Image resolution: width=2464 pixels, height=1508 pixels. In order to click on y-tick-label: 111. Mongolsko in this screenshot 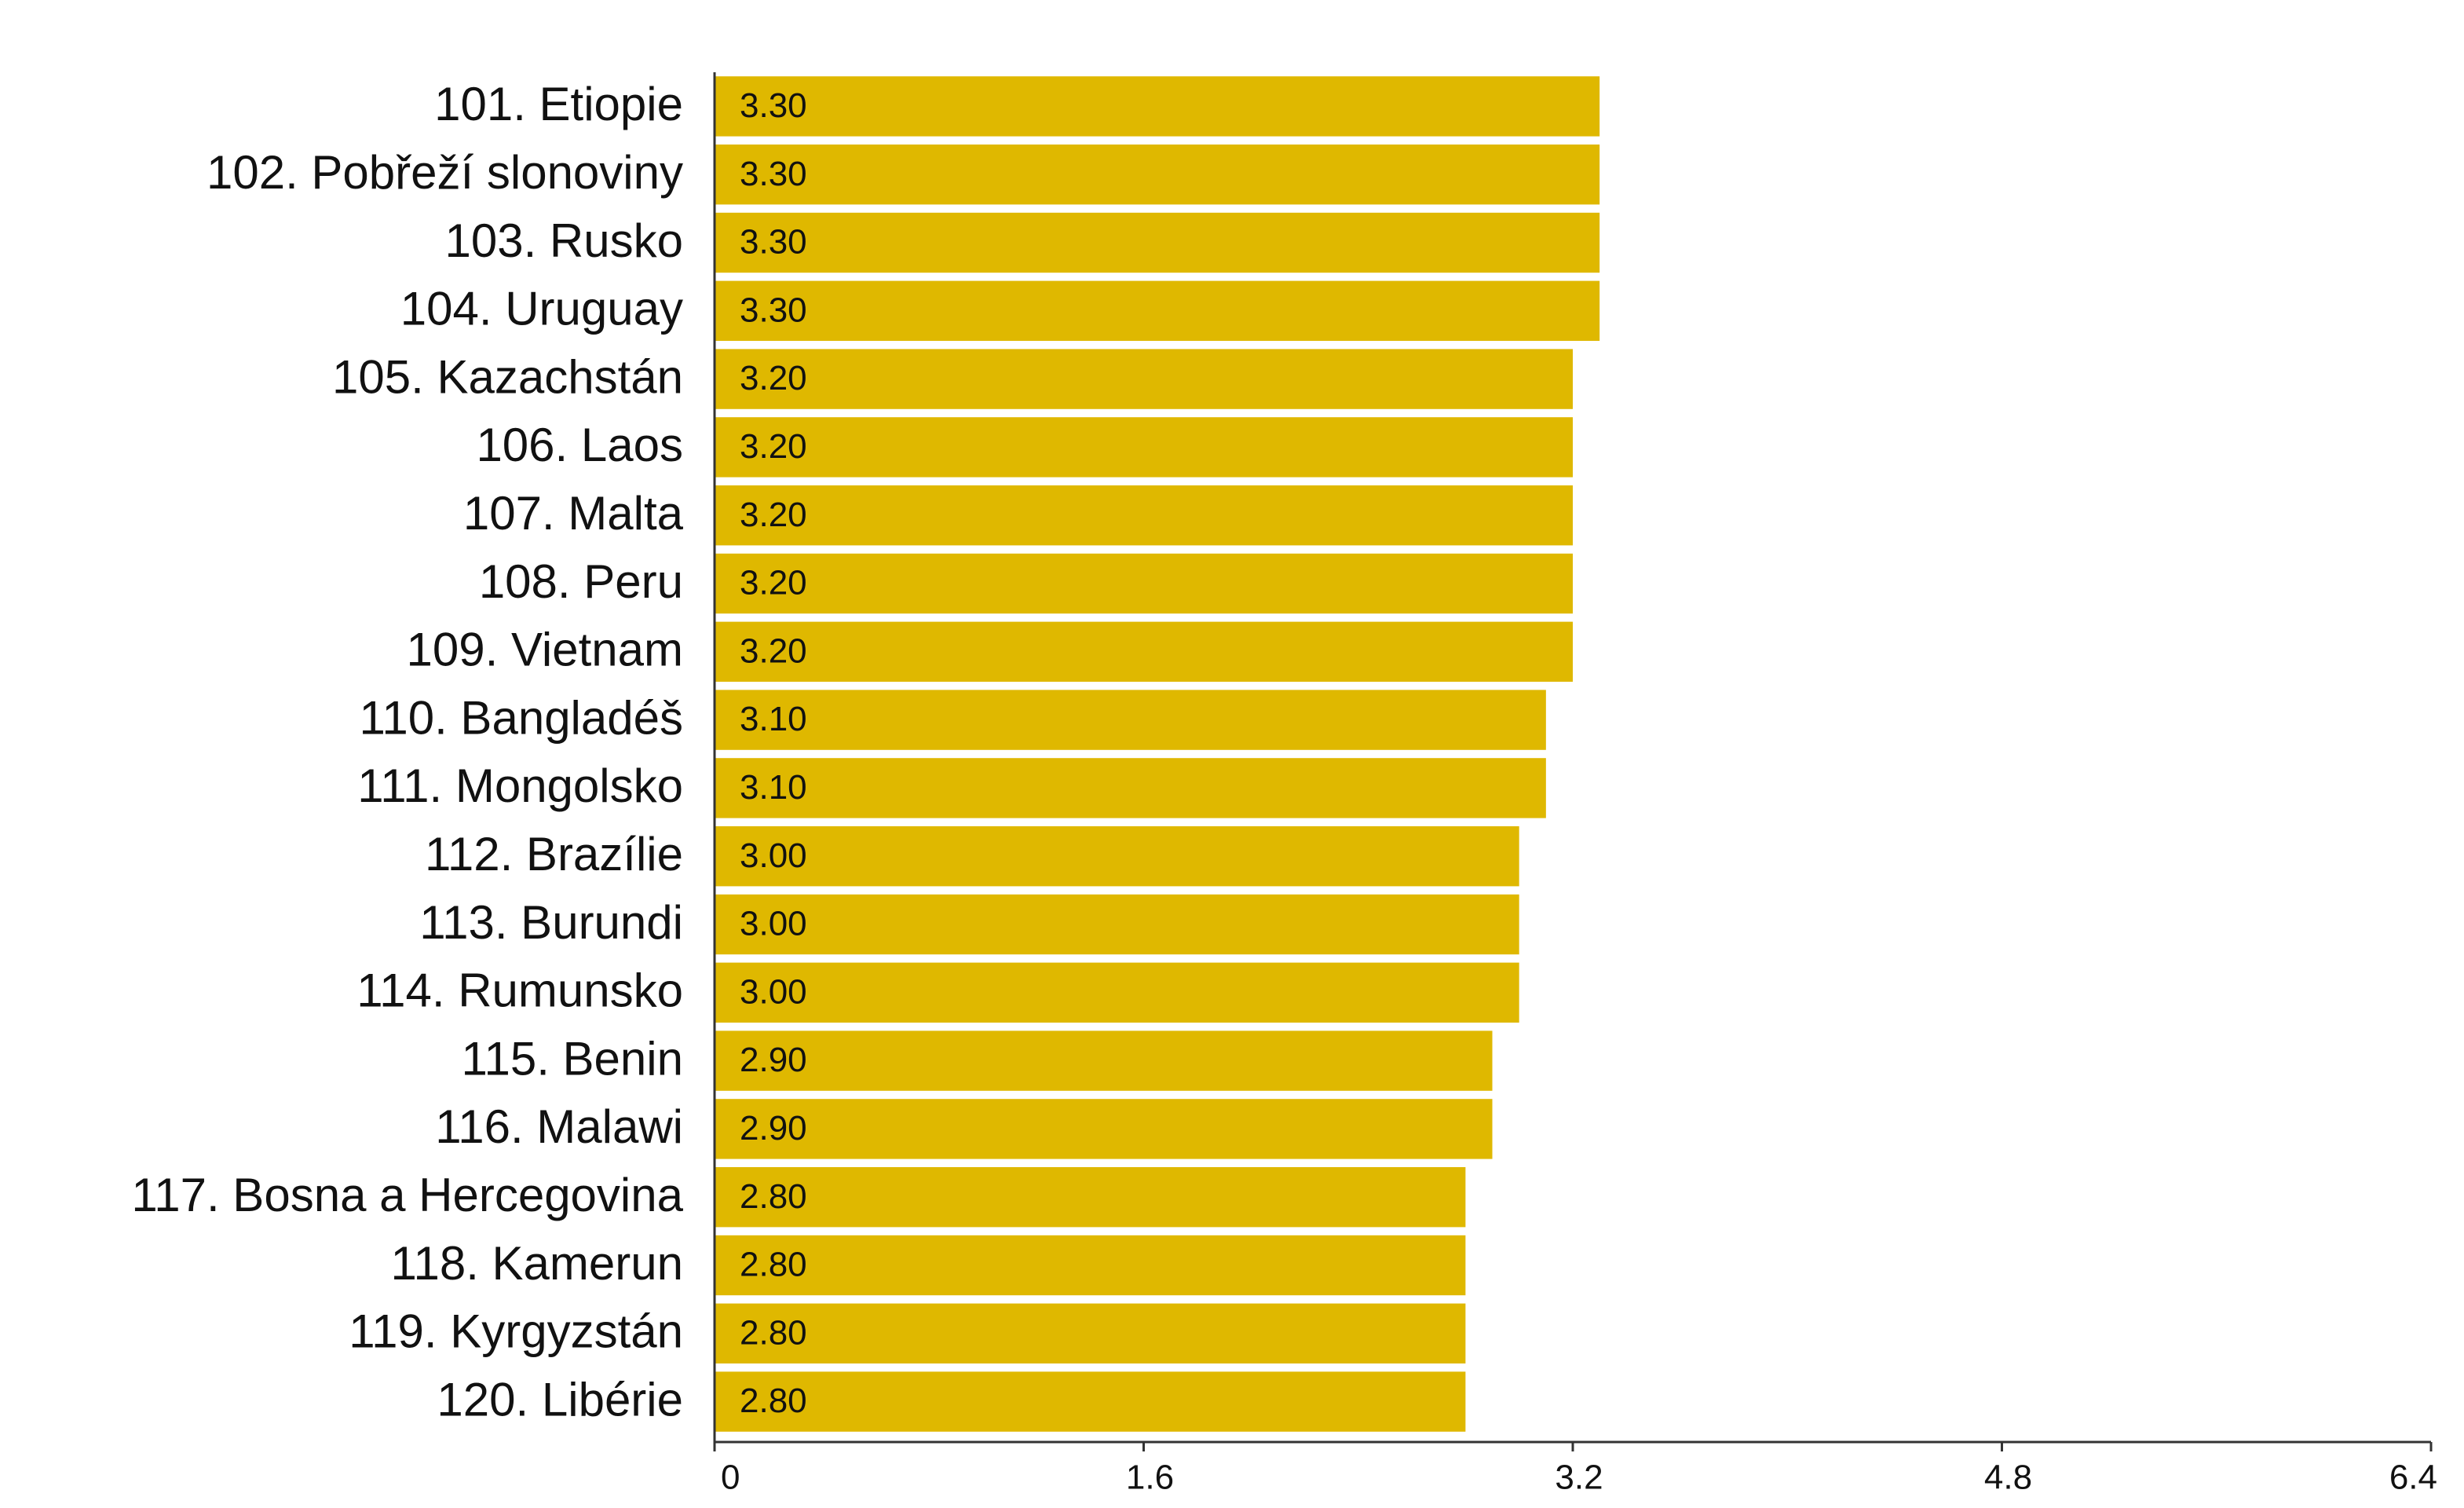, I will do `click(520, 785)`.